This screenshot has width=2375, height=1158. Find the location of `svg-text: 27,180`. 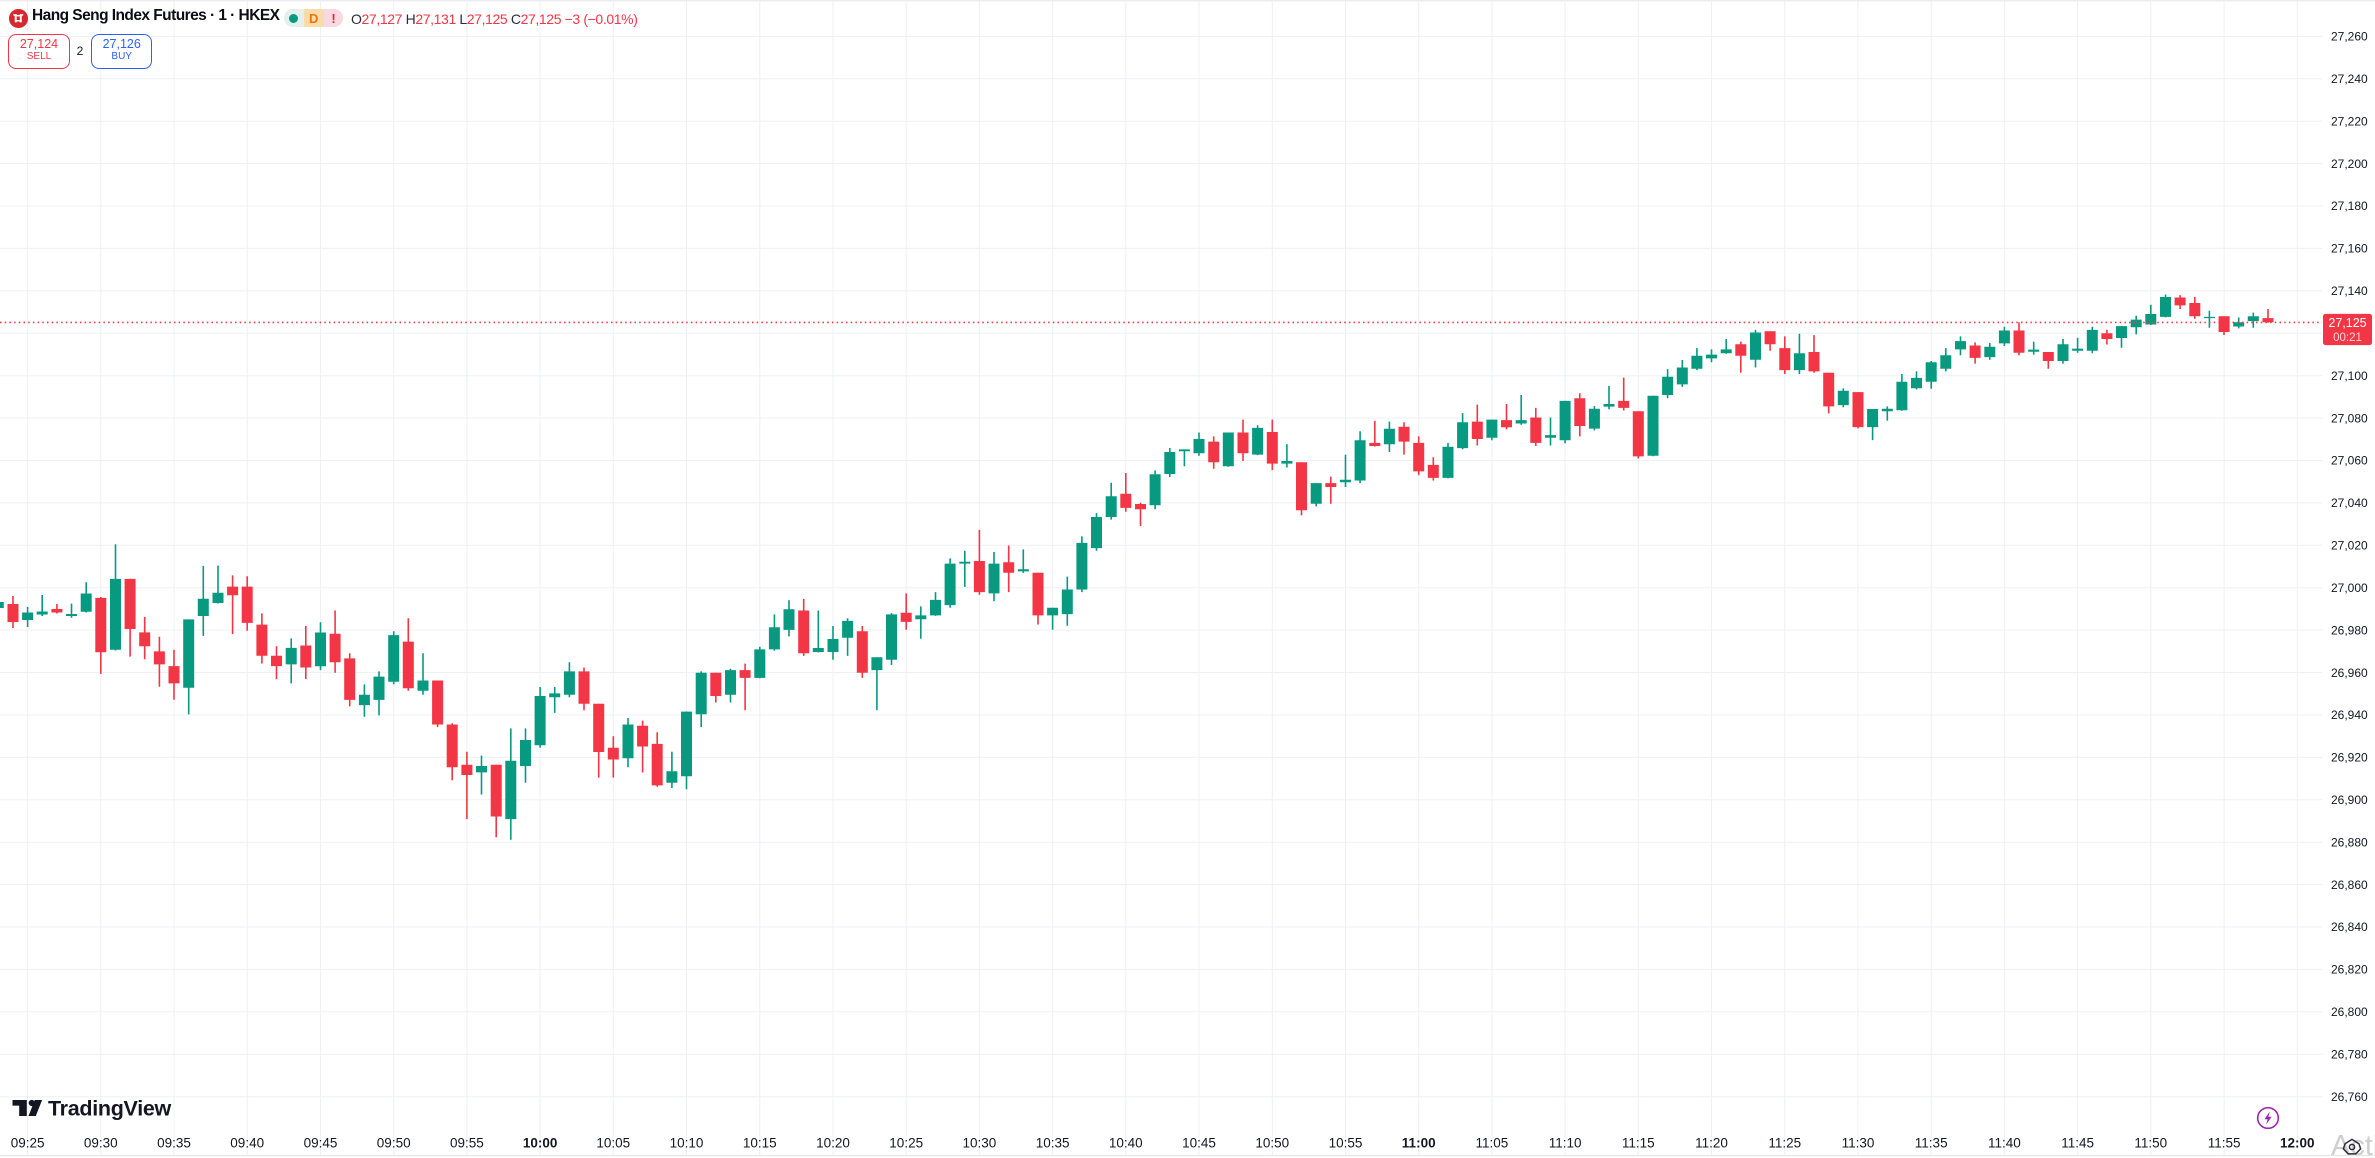

svg-text: 27,180 is located at coordinates (2349, 206).